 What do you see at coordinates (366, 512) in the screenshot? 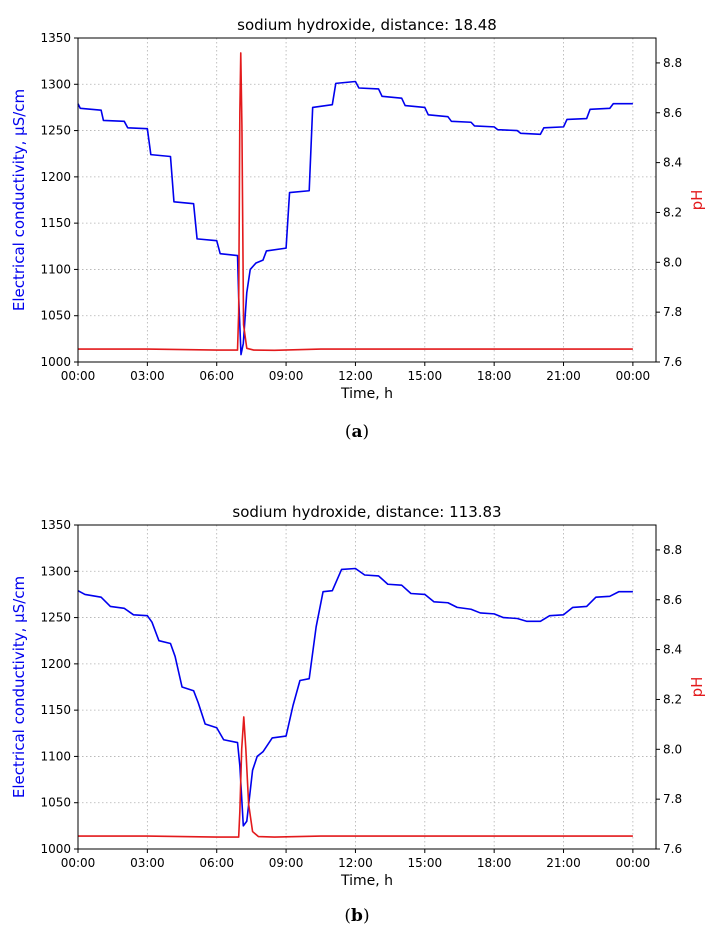
I see `chart-title: sodium hydroxide, distance: 113.83` at bounding box center [366, 512].